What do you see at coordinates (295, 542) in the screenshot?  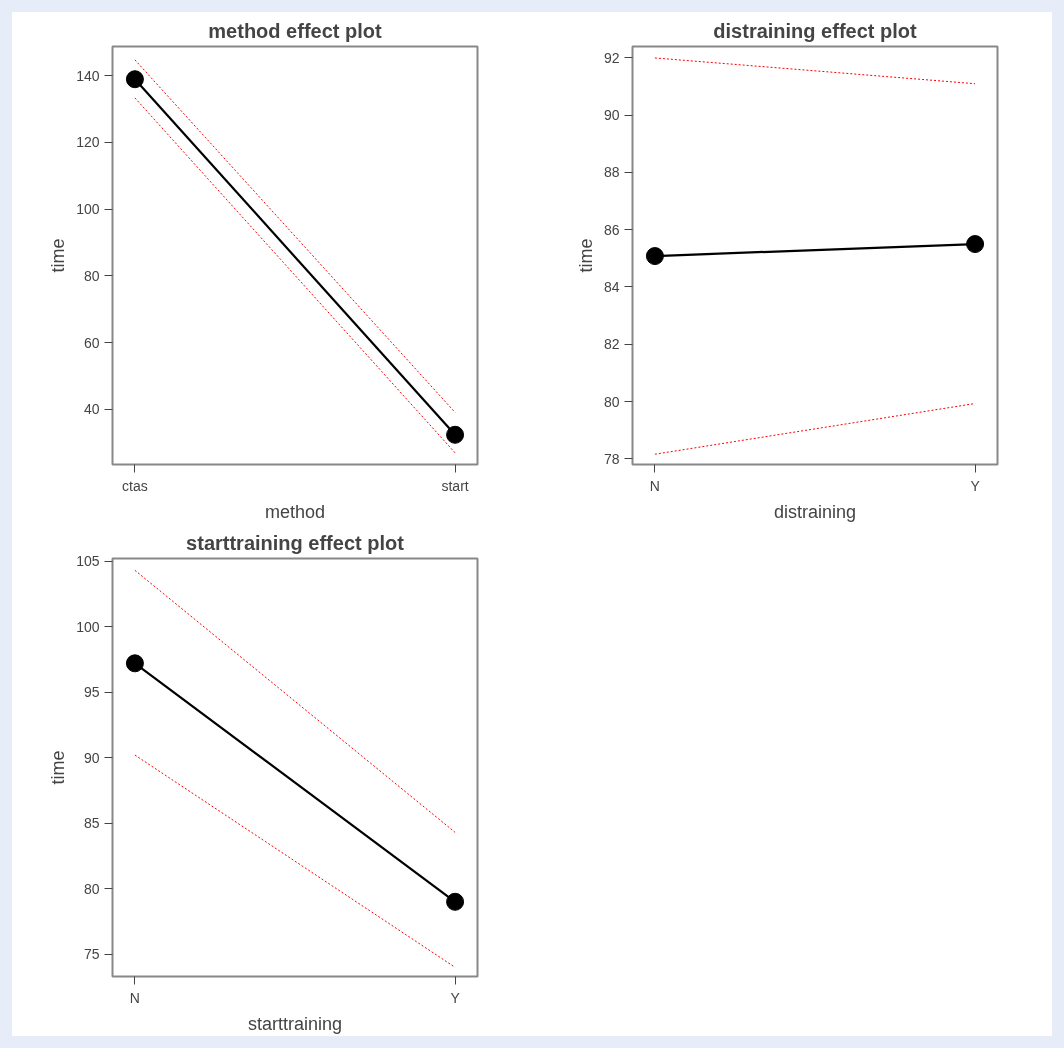 I see `chart-title: starttraining effect plot` at bounding box center [295, 542].